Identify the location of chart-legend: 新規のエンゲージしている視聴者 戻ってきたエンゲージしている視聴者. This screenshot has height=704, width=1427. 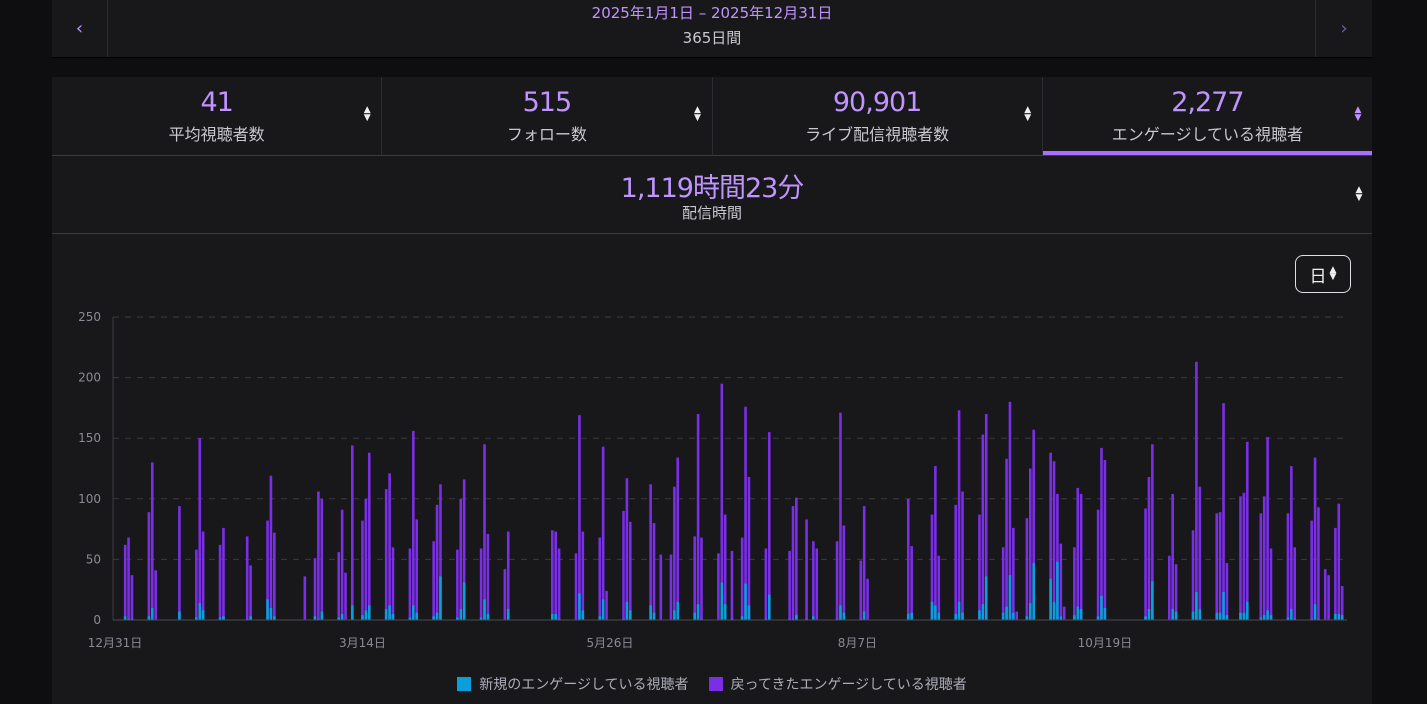
(712, 684).